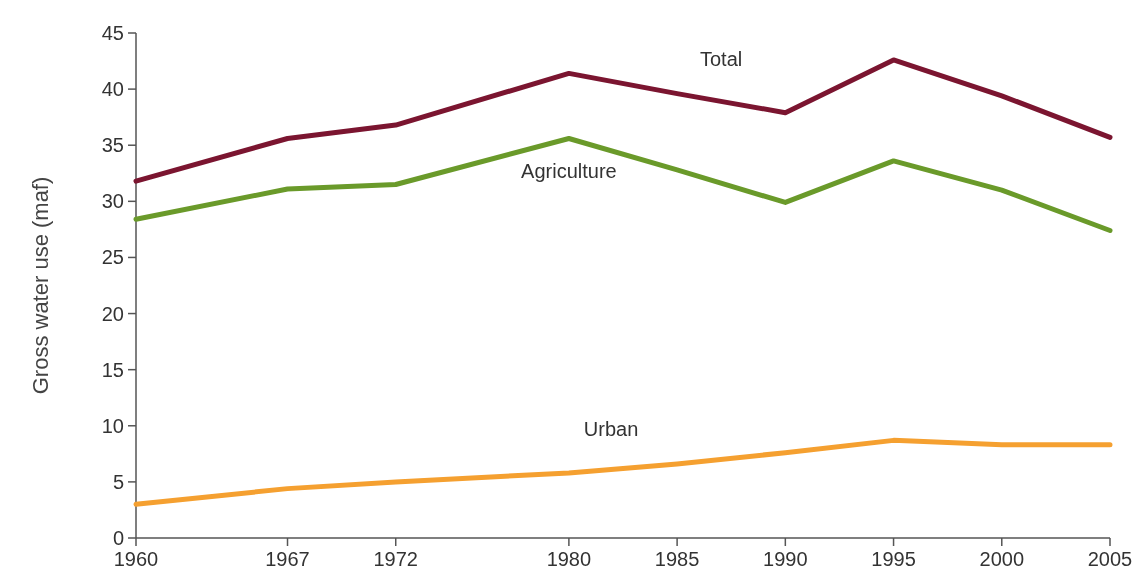 The width and height of the screenshot is (1148, 584). Describe the element at coordinates (118, 481) in the screenshot. I see `y-tick-label: 5` at that location.